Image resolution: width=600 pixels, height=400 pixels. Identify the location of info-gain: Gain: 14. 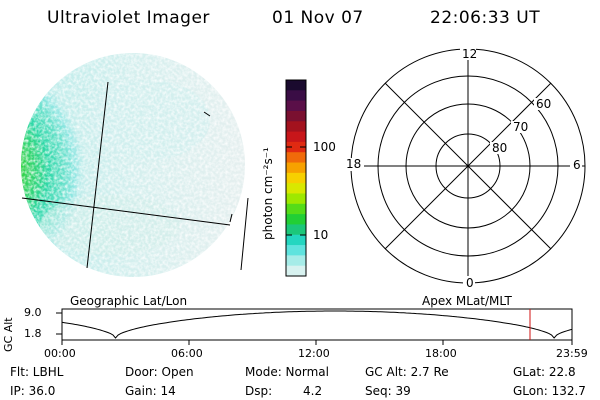
(150, 391).